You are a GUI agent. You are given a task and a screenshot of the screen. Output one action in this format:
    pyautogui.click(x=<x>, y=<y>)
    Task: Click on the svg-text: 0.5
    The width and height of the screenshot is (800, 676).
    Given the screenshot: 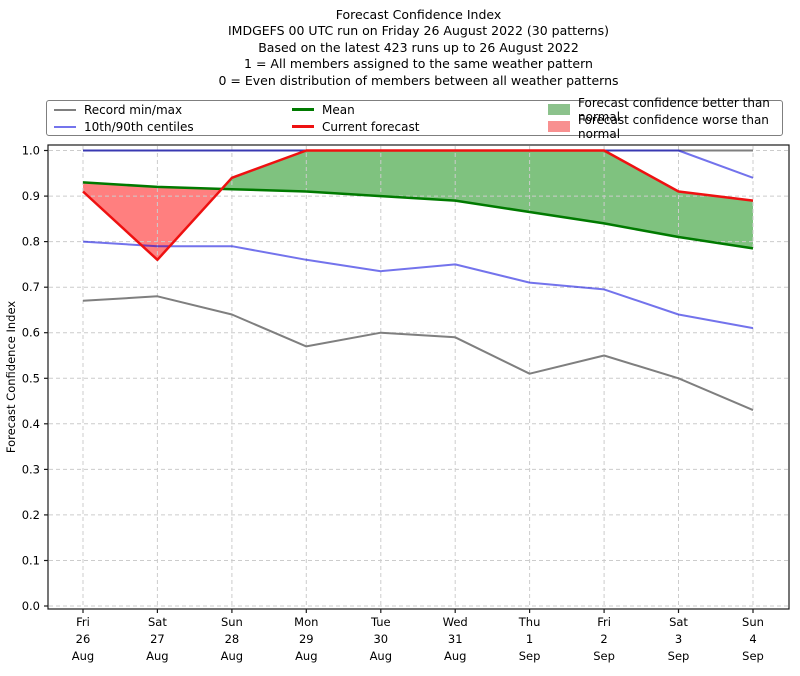 What is the action you would take?
    pyautogui.click(x=31, y=378)
    